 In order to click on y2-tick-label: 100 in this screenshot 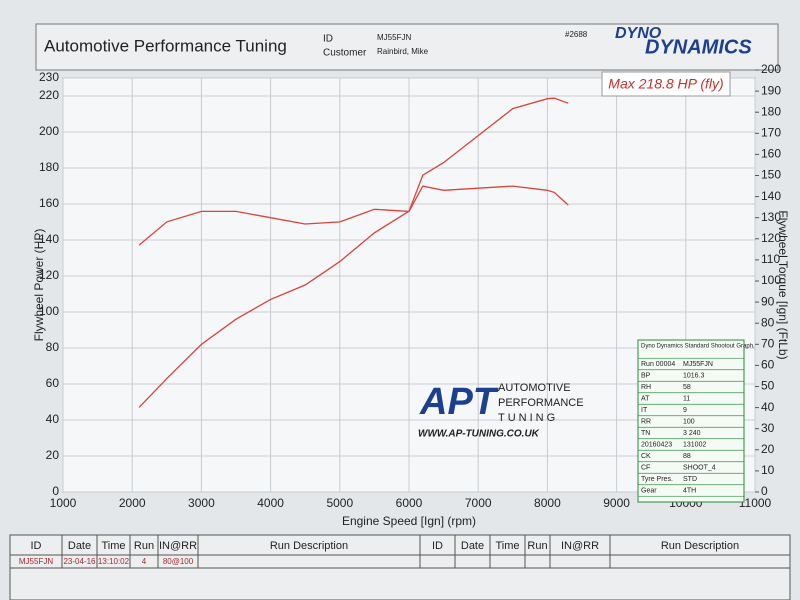, I will do `click(771, 280)`.